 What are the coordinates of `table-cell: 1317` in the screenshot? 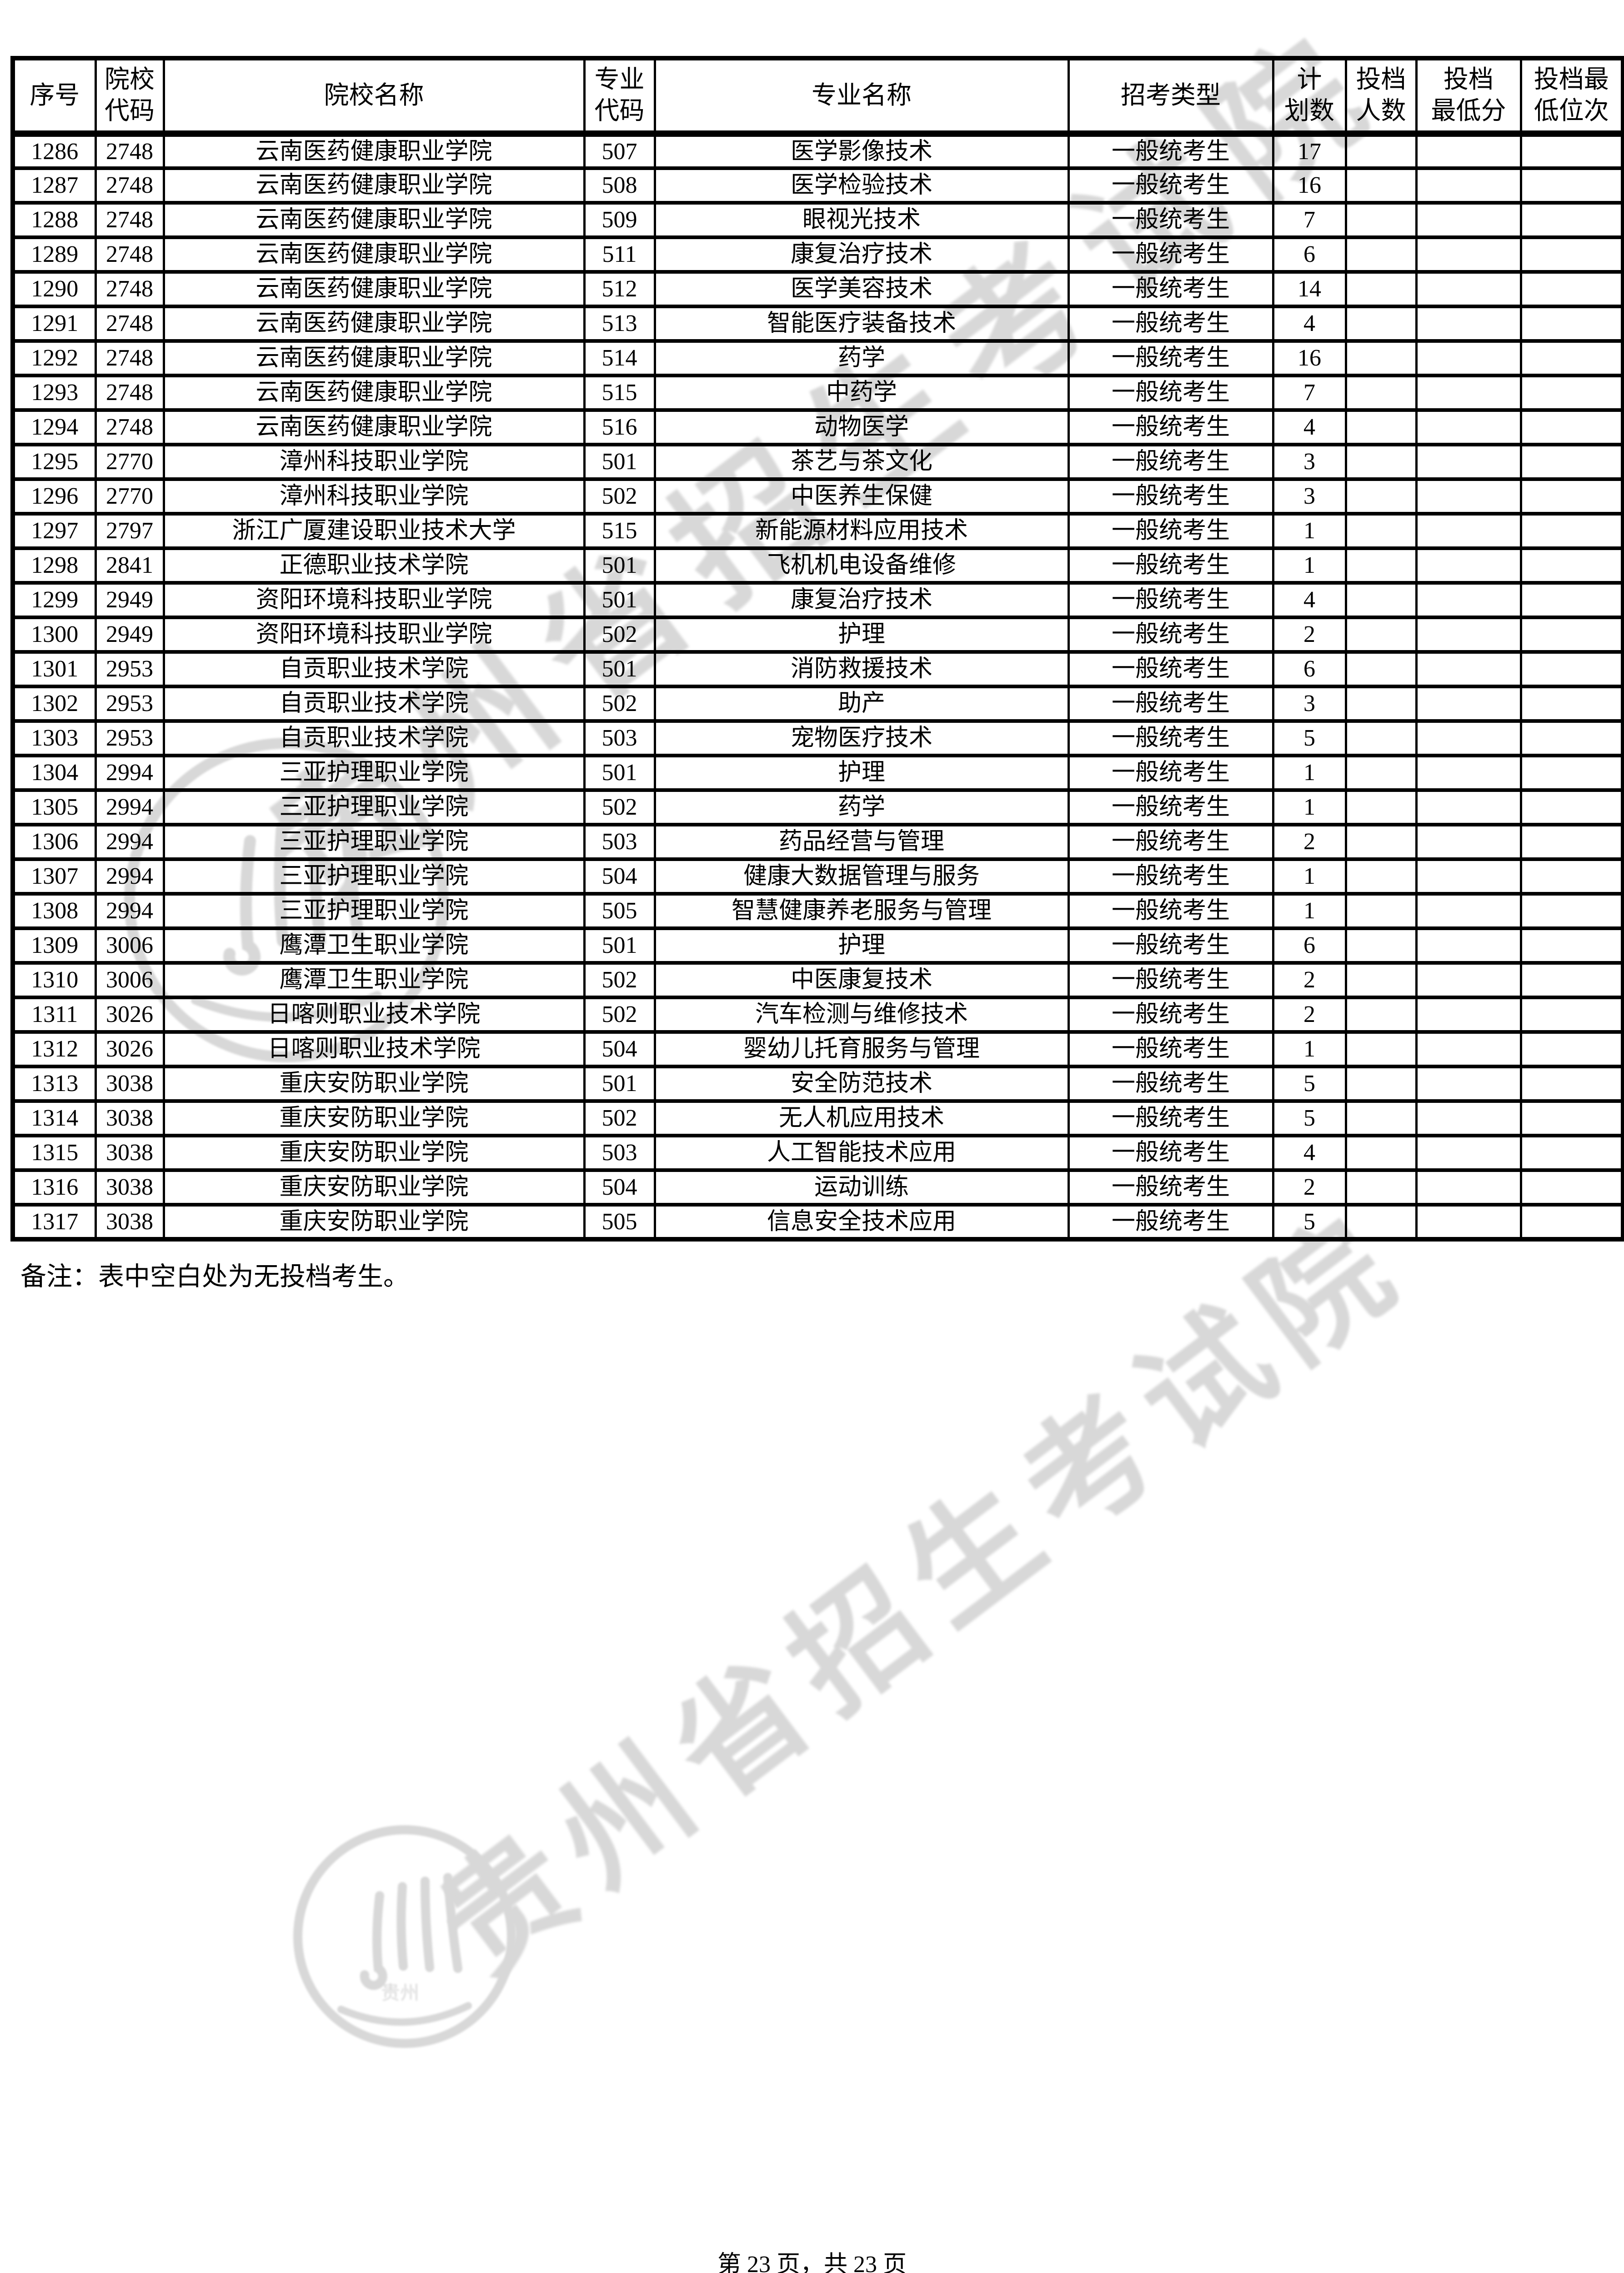 It's located at (54, 1222).